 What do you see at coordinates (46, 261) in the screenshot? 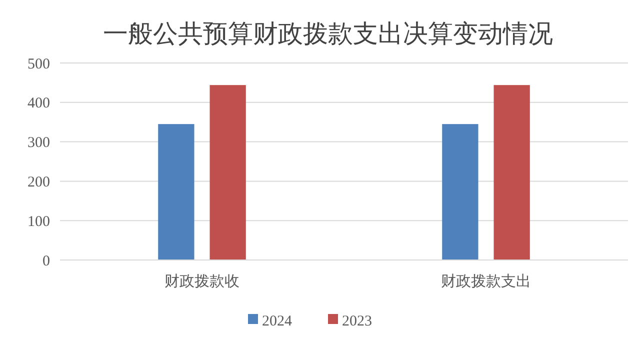
I see `y-tick-label: 0` at bounding box center [46, 261].